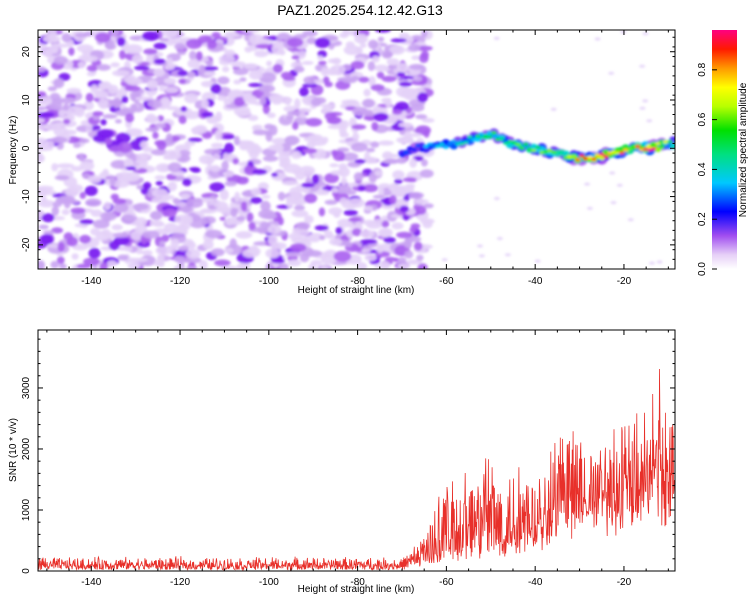 This screenshot has width=750, height=600. I want to click on colorbar-gradient, so click(724, 149).